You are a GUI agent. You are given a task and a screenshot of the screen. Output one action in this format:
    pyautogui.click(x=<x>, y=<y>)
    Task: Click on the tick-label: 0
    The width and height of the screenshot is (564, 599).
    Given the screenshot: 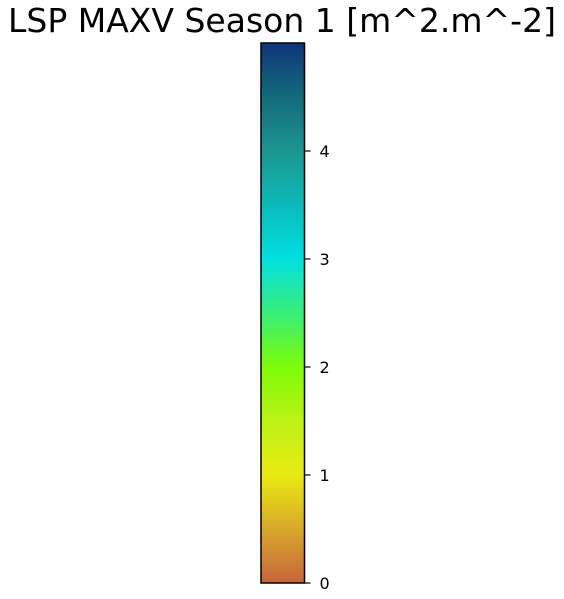 What is the action you would take?
    pyautogui.click(x=325, y=583)
    